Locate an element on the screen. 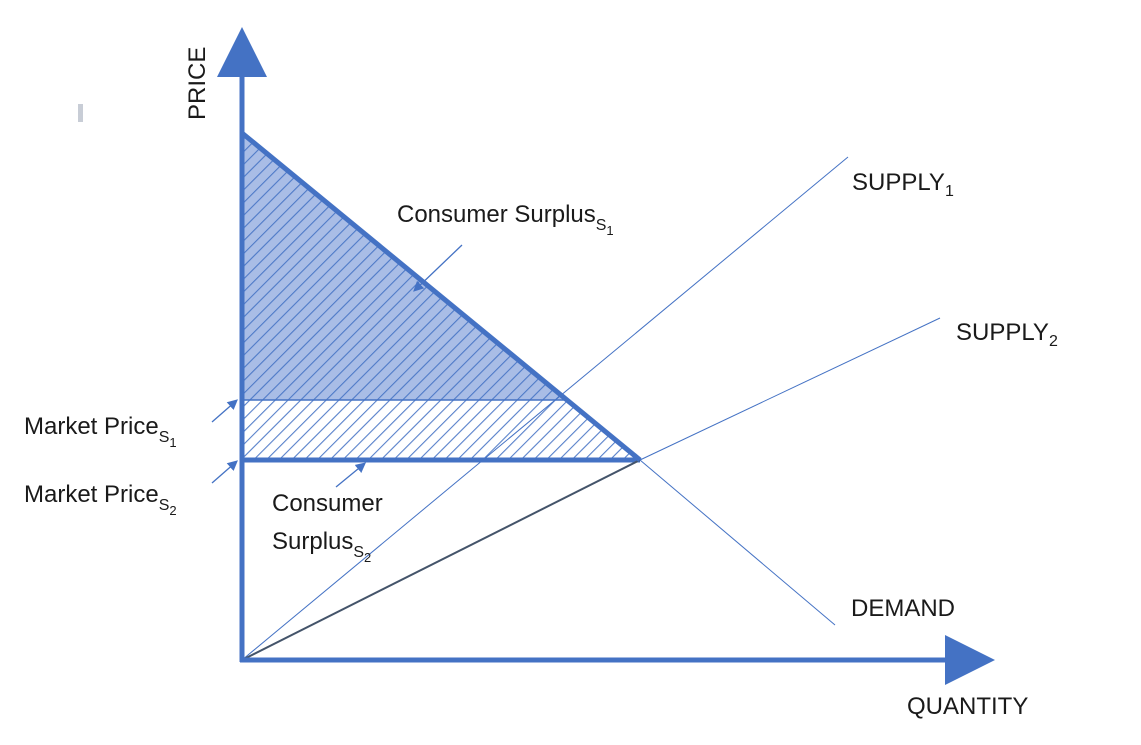 The height and width of the screenshot is (745, 1141). stray-mark is located at coordinates (80, 113).